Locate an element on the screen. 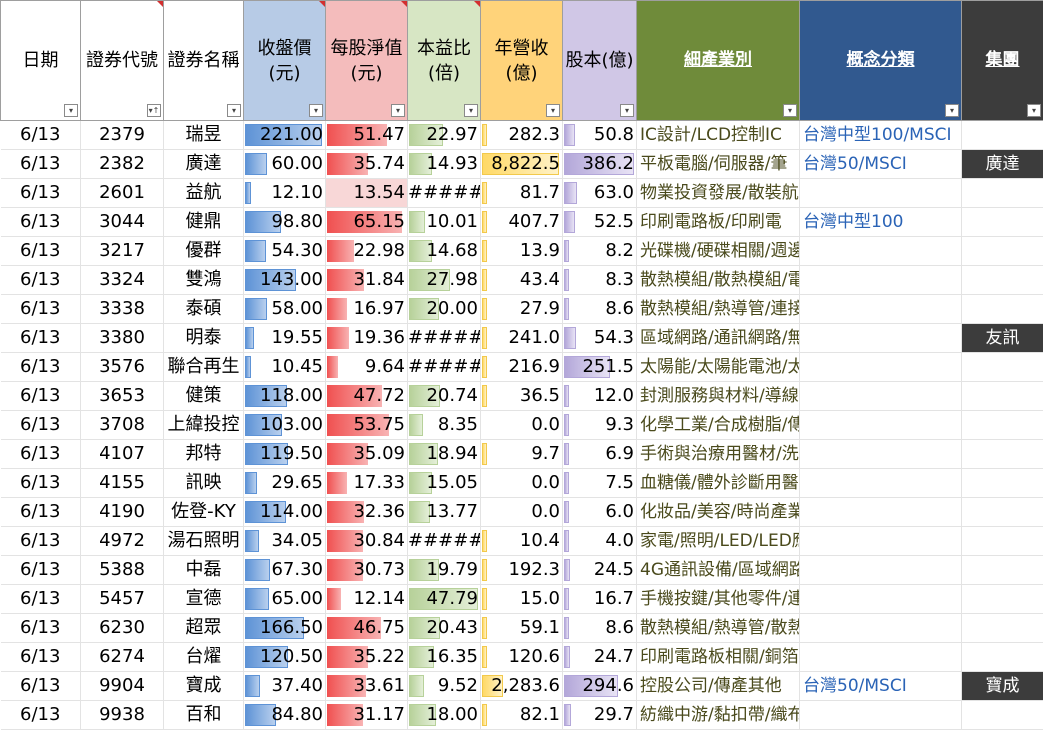 This screenshot has height=730, width=1043. header-revenue: 年營收(億)▾ is located at coordinates (522, 61).